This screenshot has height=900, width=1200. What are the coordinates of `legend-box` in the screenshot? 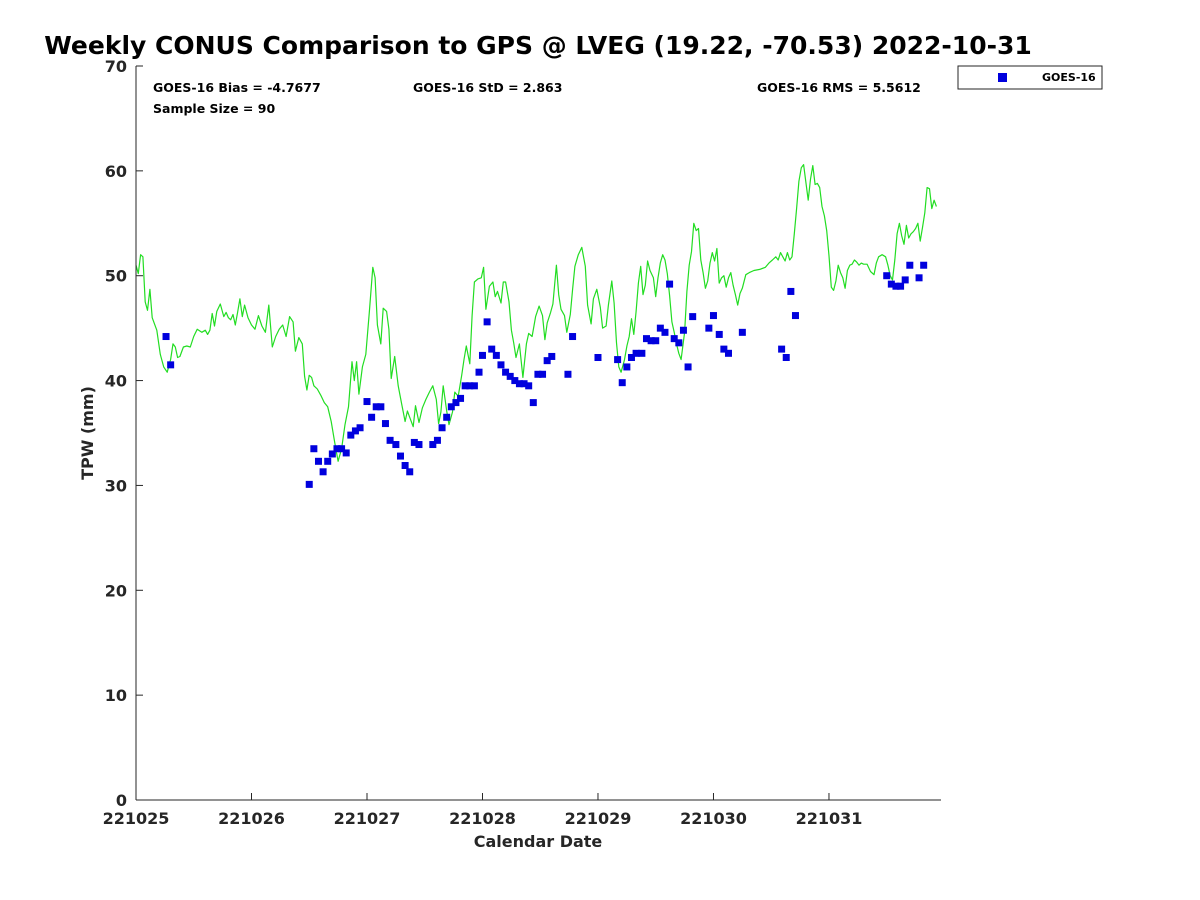 It's located at (1030, 77).